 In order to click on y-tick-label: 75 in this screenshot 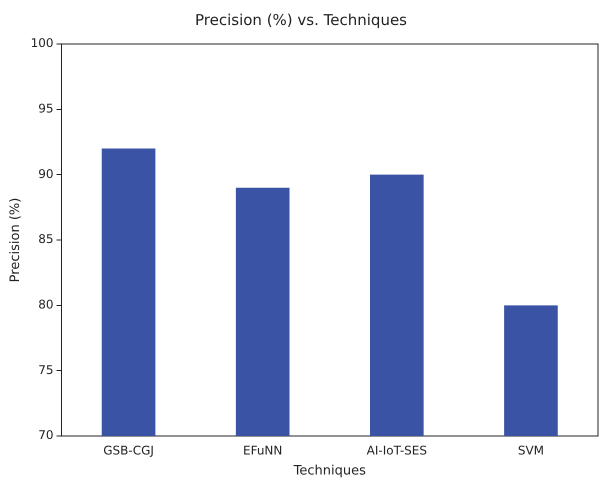, I will do `click(46, 369)`.